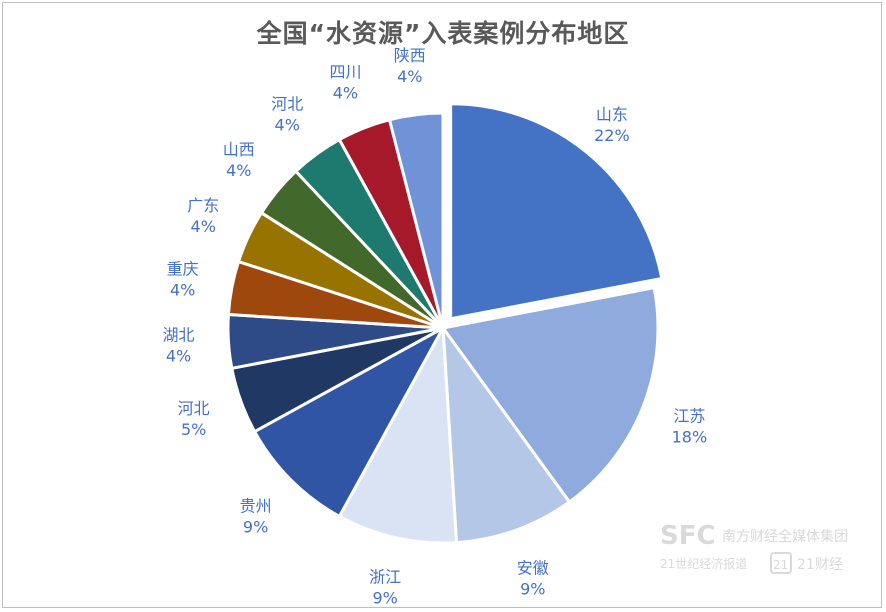 Image resolution: width=886 pixels, height=612 pixels. I want to click on slice-label-10: 河北 4%, so click(287, 115).